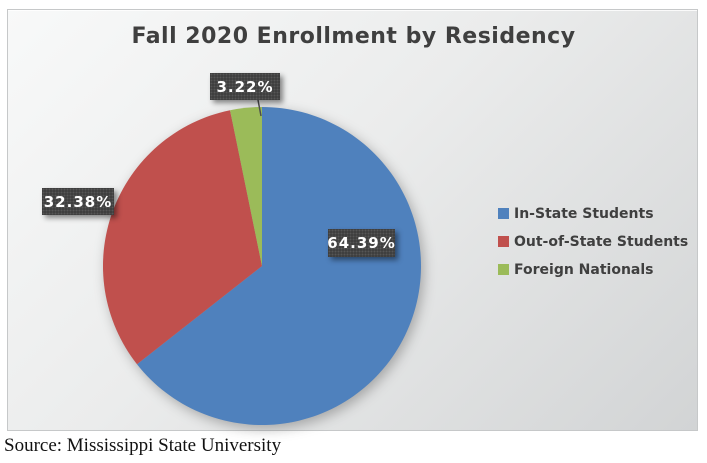 Image resolution: width=707 pixels, height=463 pixels. Describe the element at coordinates (246, 186) in the screenshot. I see `pie-slice-foreign-nationals` at that location.